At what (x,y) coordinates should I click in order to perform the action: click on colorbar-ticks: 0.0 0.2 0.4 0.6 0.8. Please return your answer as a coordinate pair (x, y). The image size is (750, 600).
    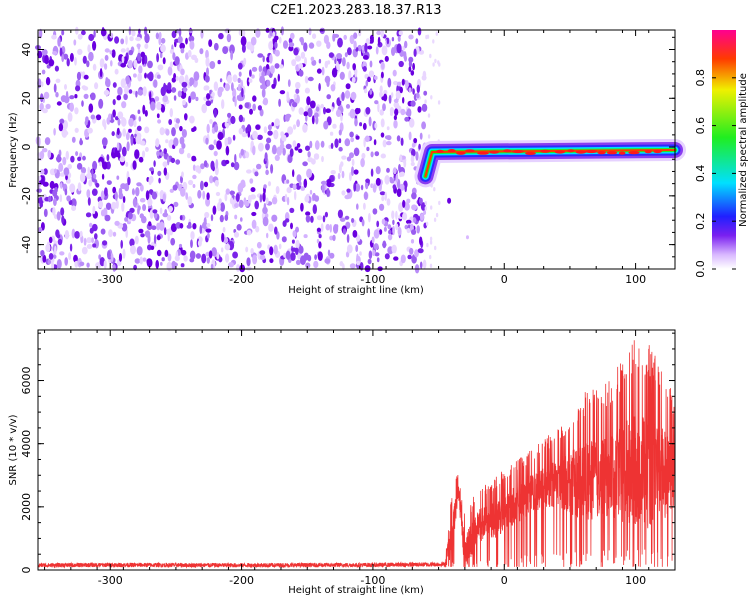
    Looking at the image, I should click on (715, 173).